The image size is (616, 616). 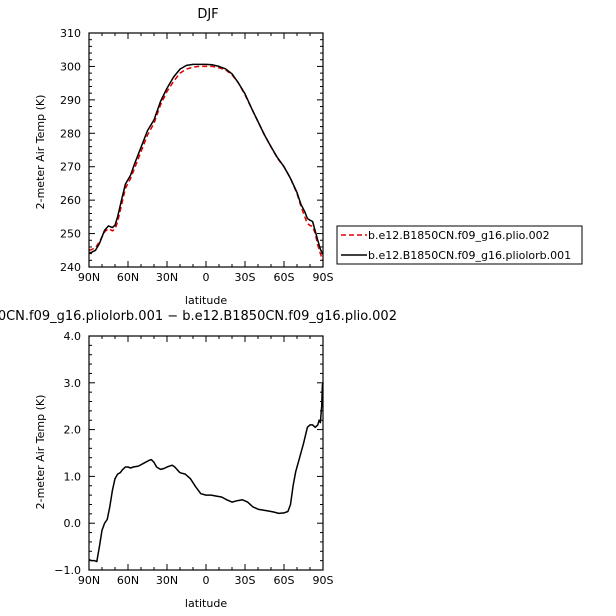 What do you see at coordinates (73, 523) in the screenshot?
I see `y-tick-label: 0.0` at bounding box center [73, 523].